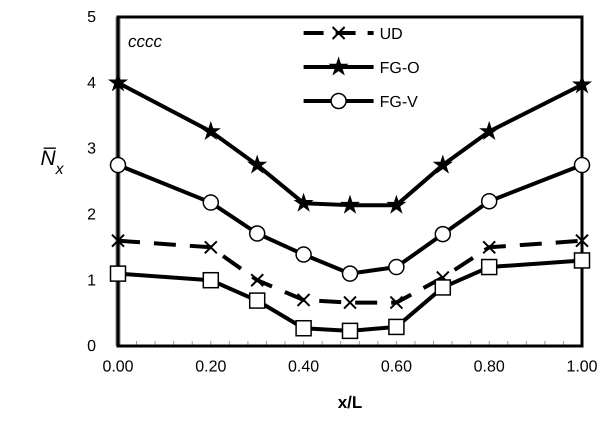 The width and height of the screenshot is (614, 423). What do you see at coordinates (399, 102) in the screenshot?
I see `legend-label: FG-V` at bounding box center [399, 102].